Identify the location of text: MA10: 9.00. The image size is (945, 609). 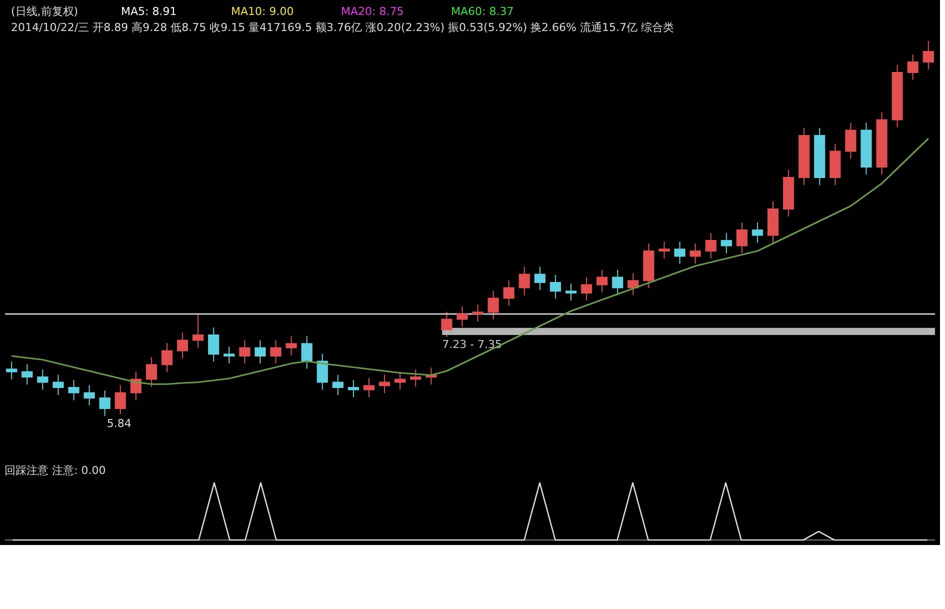
(262, 11).